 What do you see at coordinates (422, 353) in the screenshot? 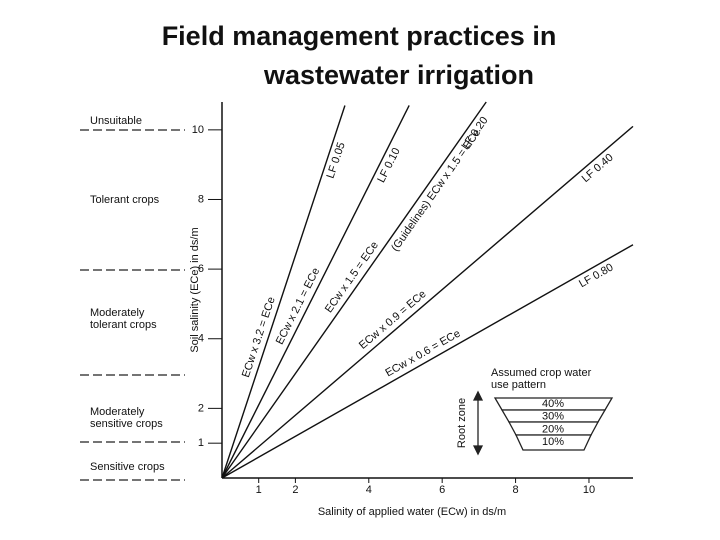
I see `line-equation: ECw x 0.6 = ECe` at bounding box center [422, 353].